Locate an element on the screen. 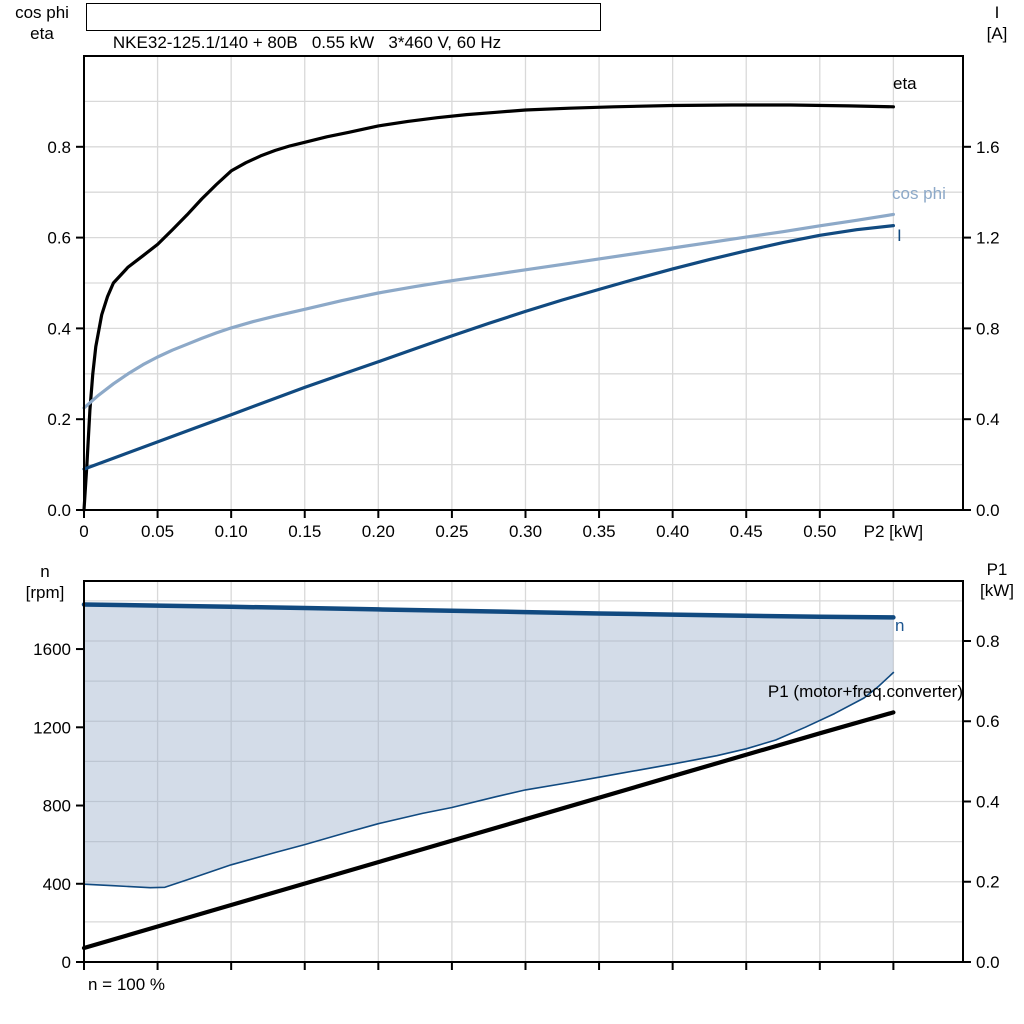  y-left-tick-label: 0.2 is located at coordinates (59, 419).